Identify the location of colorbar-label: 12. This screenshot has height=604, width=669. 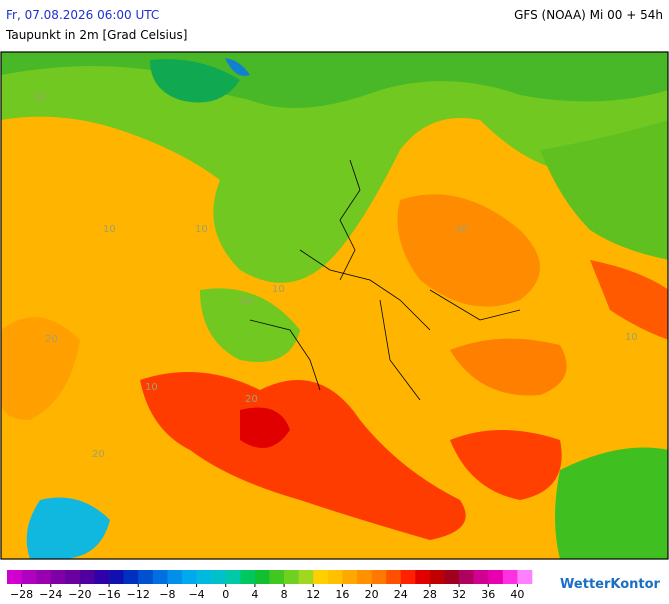
(313, 594).